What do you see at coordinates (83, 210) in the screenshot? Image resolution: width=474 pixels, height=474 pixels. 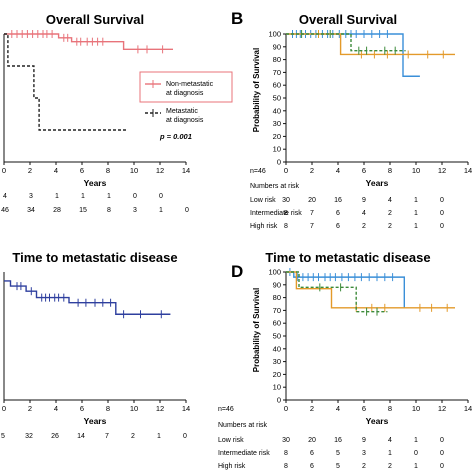 I see `risk-count: 15` at bounding box center [83, 210].